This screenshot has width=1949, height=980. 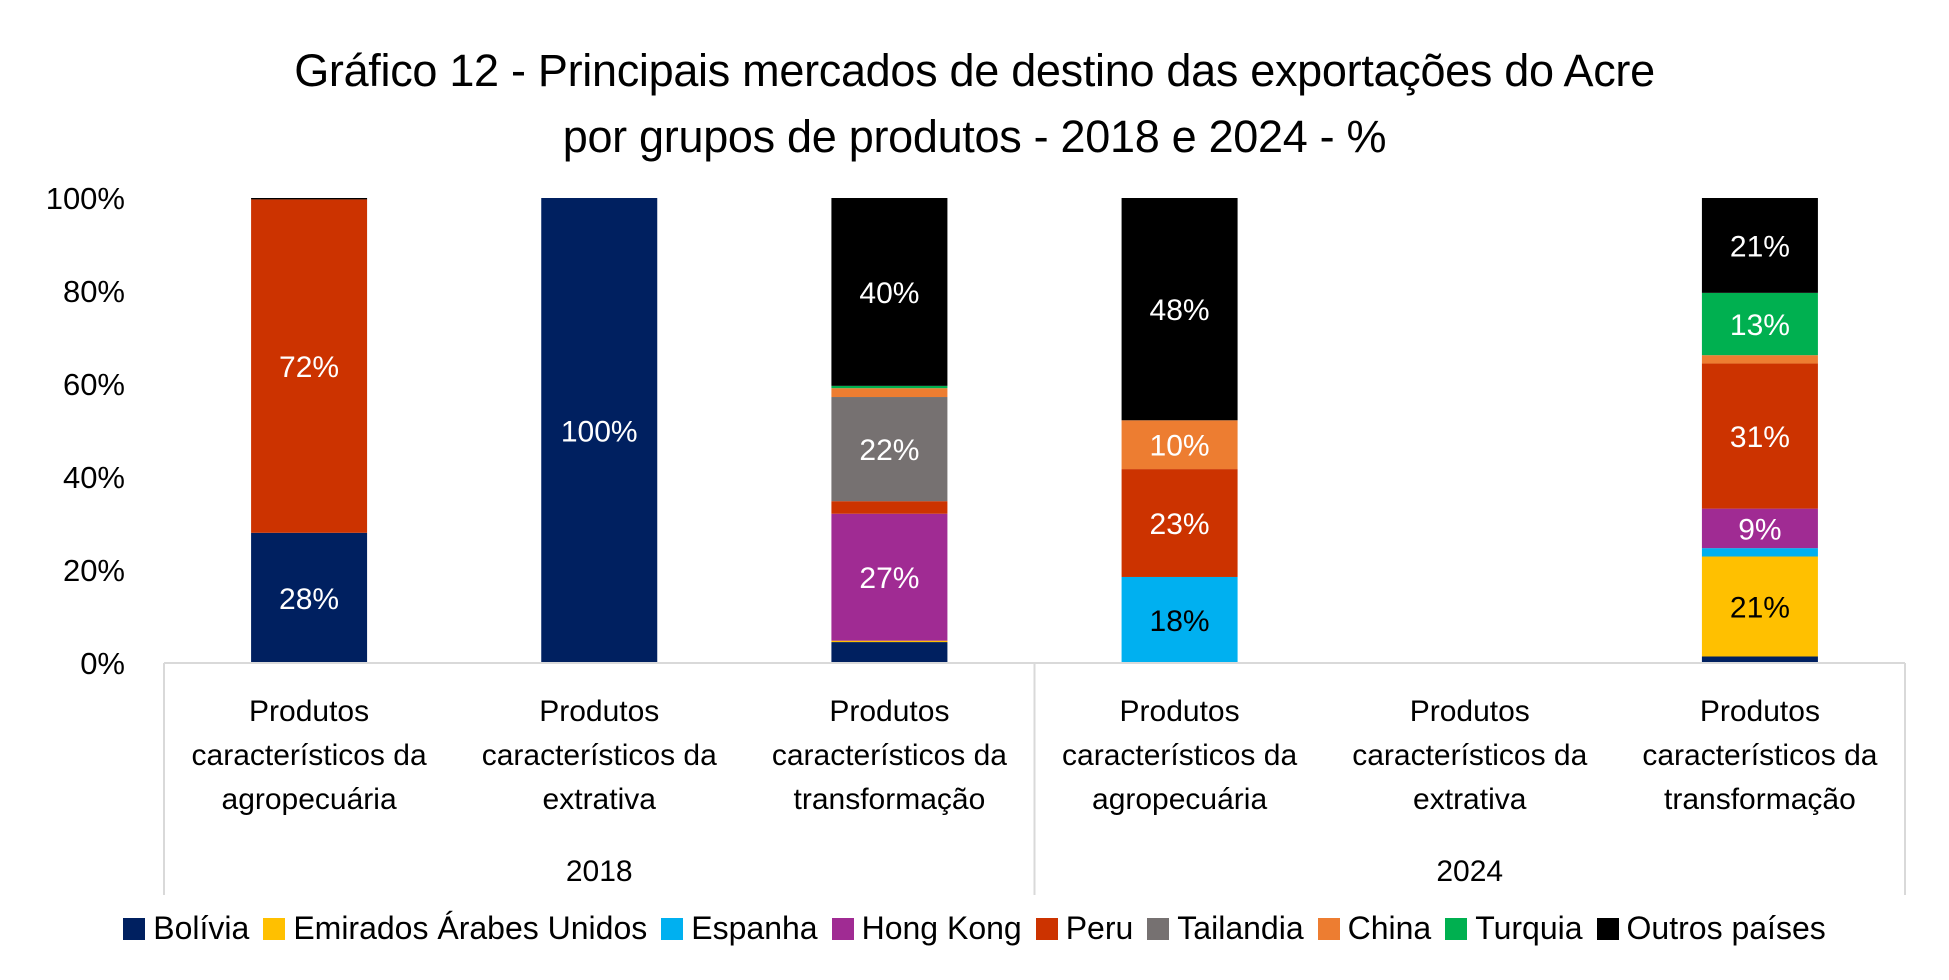 What do you see at coordinates (94, 384) in the screenshot?
I see `y-tick-label: 60%` at bounding box center [94, 384].